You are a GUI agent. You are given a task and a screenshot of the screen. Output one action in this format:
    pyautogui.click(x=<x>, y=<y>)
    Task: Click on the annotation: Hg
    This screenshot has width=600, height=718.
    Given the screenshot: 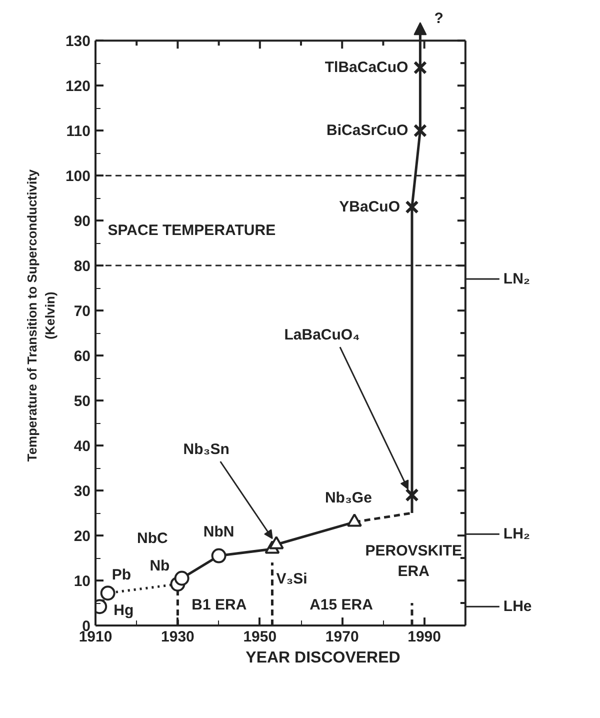 What is the action you would take?
    pyautogui.click(x=124, y=611)
    